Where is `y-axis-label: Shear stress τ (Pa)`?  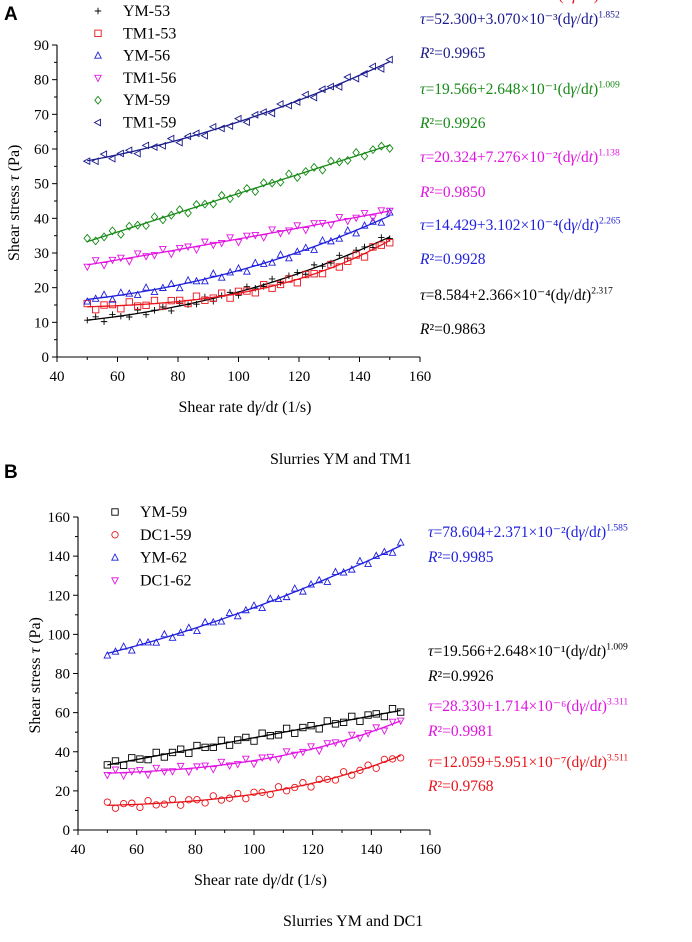 y-axis-label: Shear stress τ (Pa) is located at coordinates (35, 675).